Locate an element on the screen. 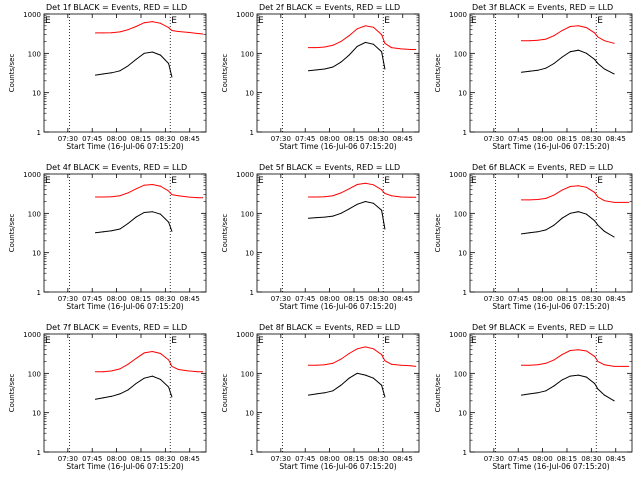  x-axis-label: Start Time (16-Jul-06 07:15:20) is located at coordinates (124, 306).